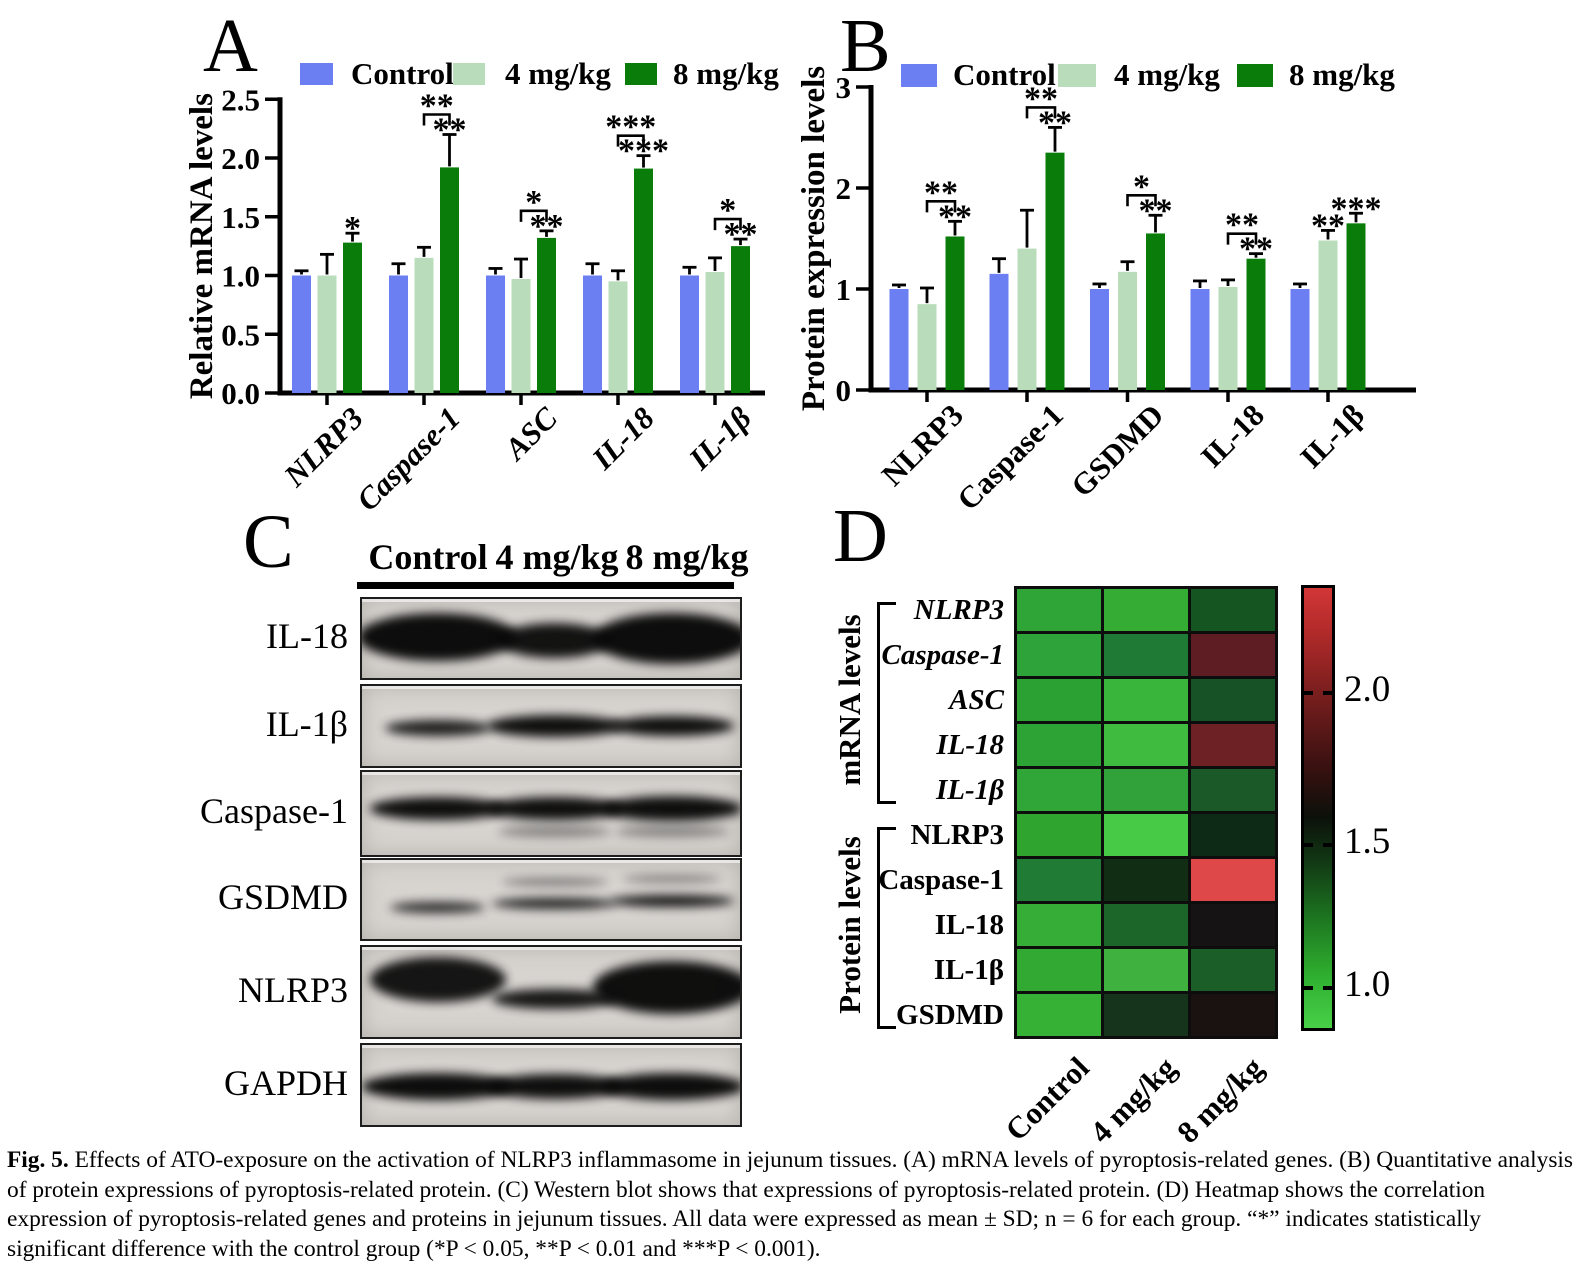 The height and width of the screenshot is (1286, 1592). Describe the element at coordinates (849, 925) in the screenshot. I see `protein-levels-group-label: Protein levels` at that location.